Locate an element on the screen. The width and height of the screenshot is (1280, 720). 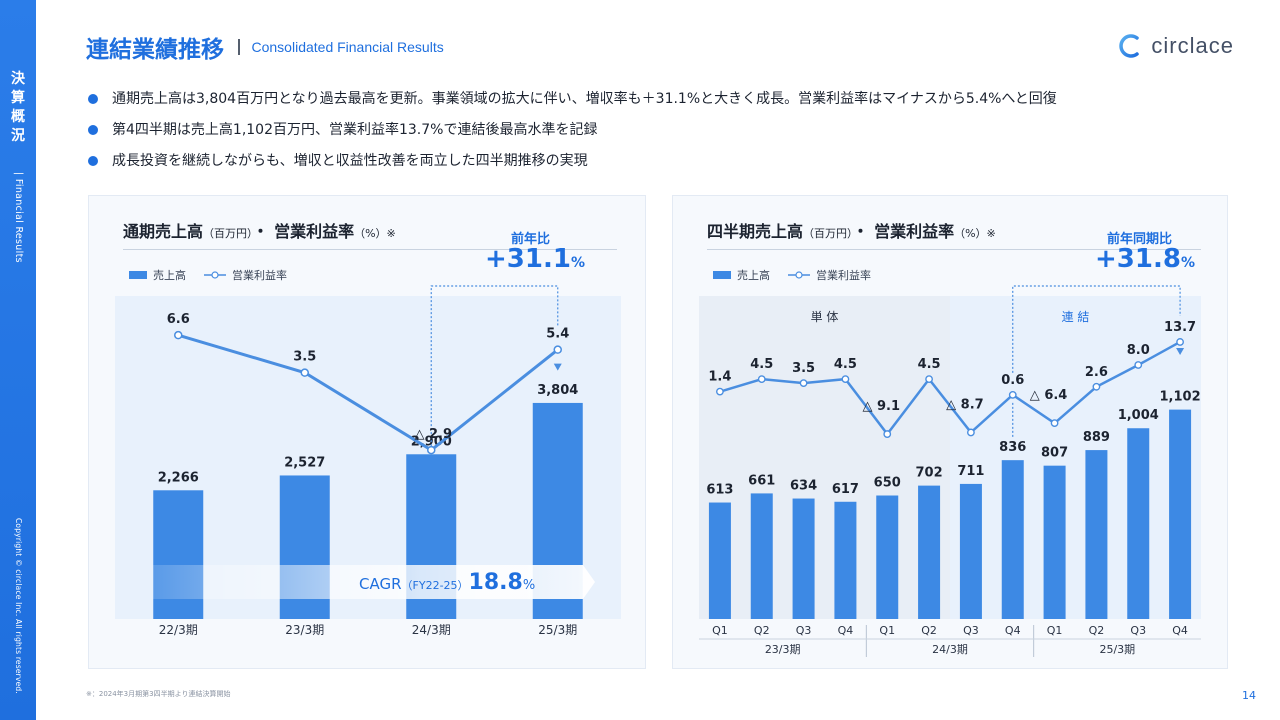
margin-label: 1.4 is located at coordinates (719, 377).